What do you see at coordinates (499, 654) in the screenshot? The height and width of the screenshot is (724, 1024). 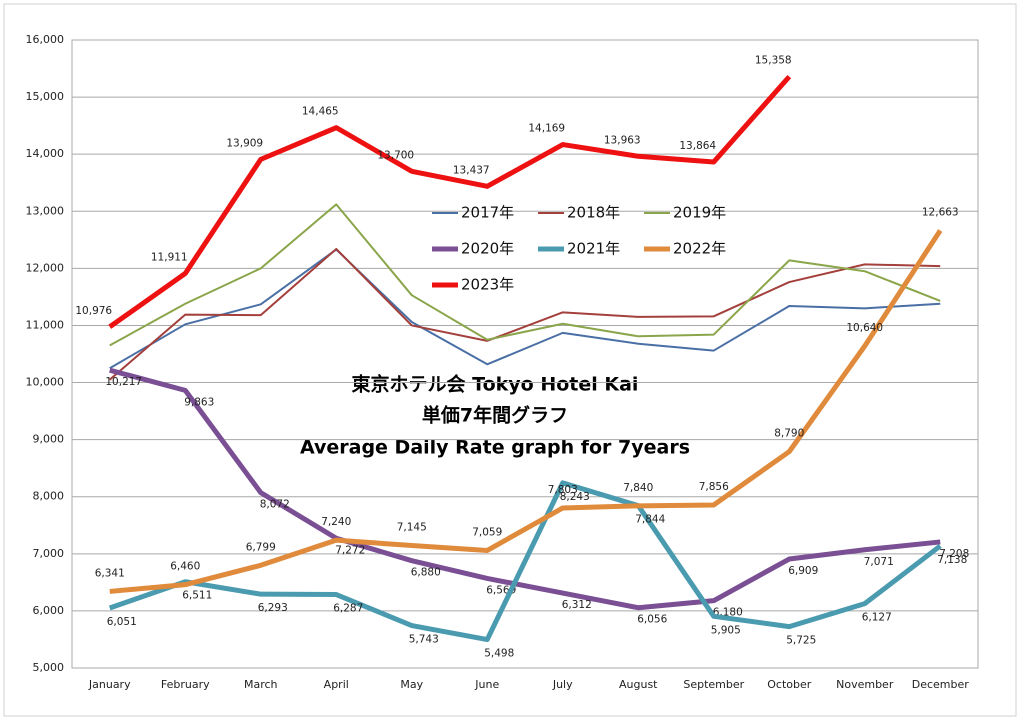 I see `data-label: 5,498` at bounding box center [499, 654].